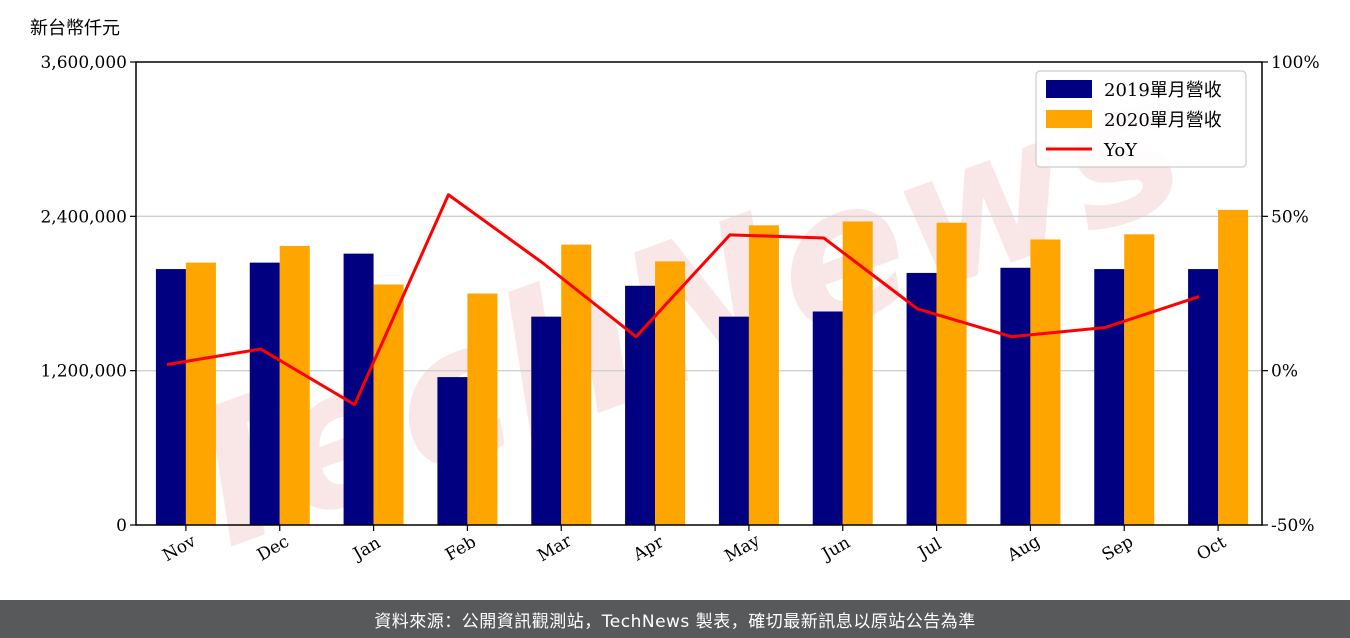  What do you see at coordinates (461, 548) in the screenshot?
I see `x-tick-label-feb: Feb` at bounding box center [461, 548].